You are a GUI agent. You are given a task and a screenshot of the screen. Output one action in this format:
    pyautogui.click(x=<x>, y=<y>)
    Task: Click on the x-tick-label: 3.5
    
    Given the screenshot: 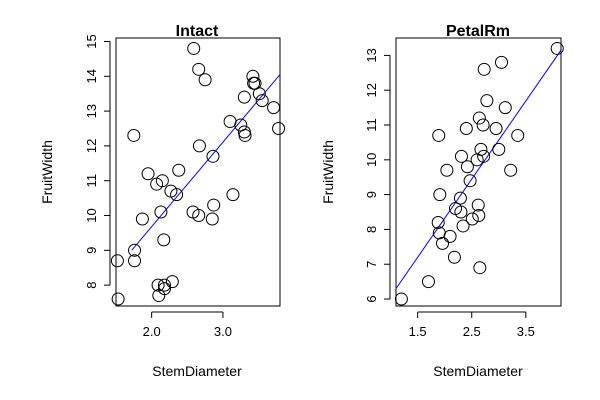 What is the action you would take?
    pyautogui.click(x=526, y=331)
    